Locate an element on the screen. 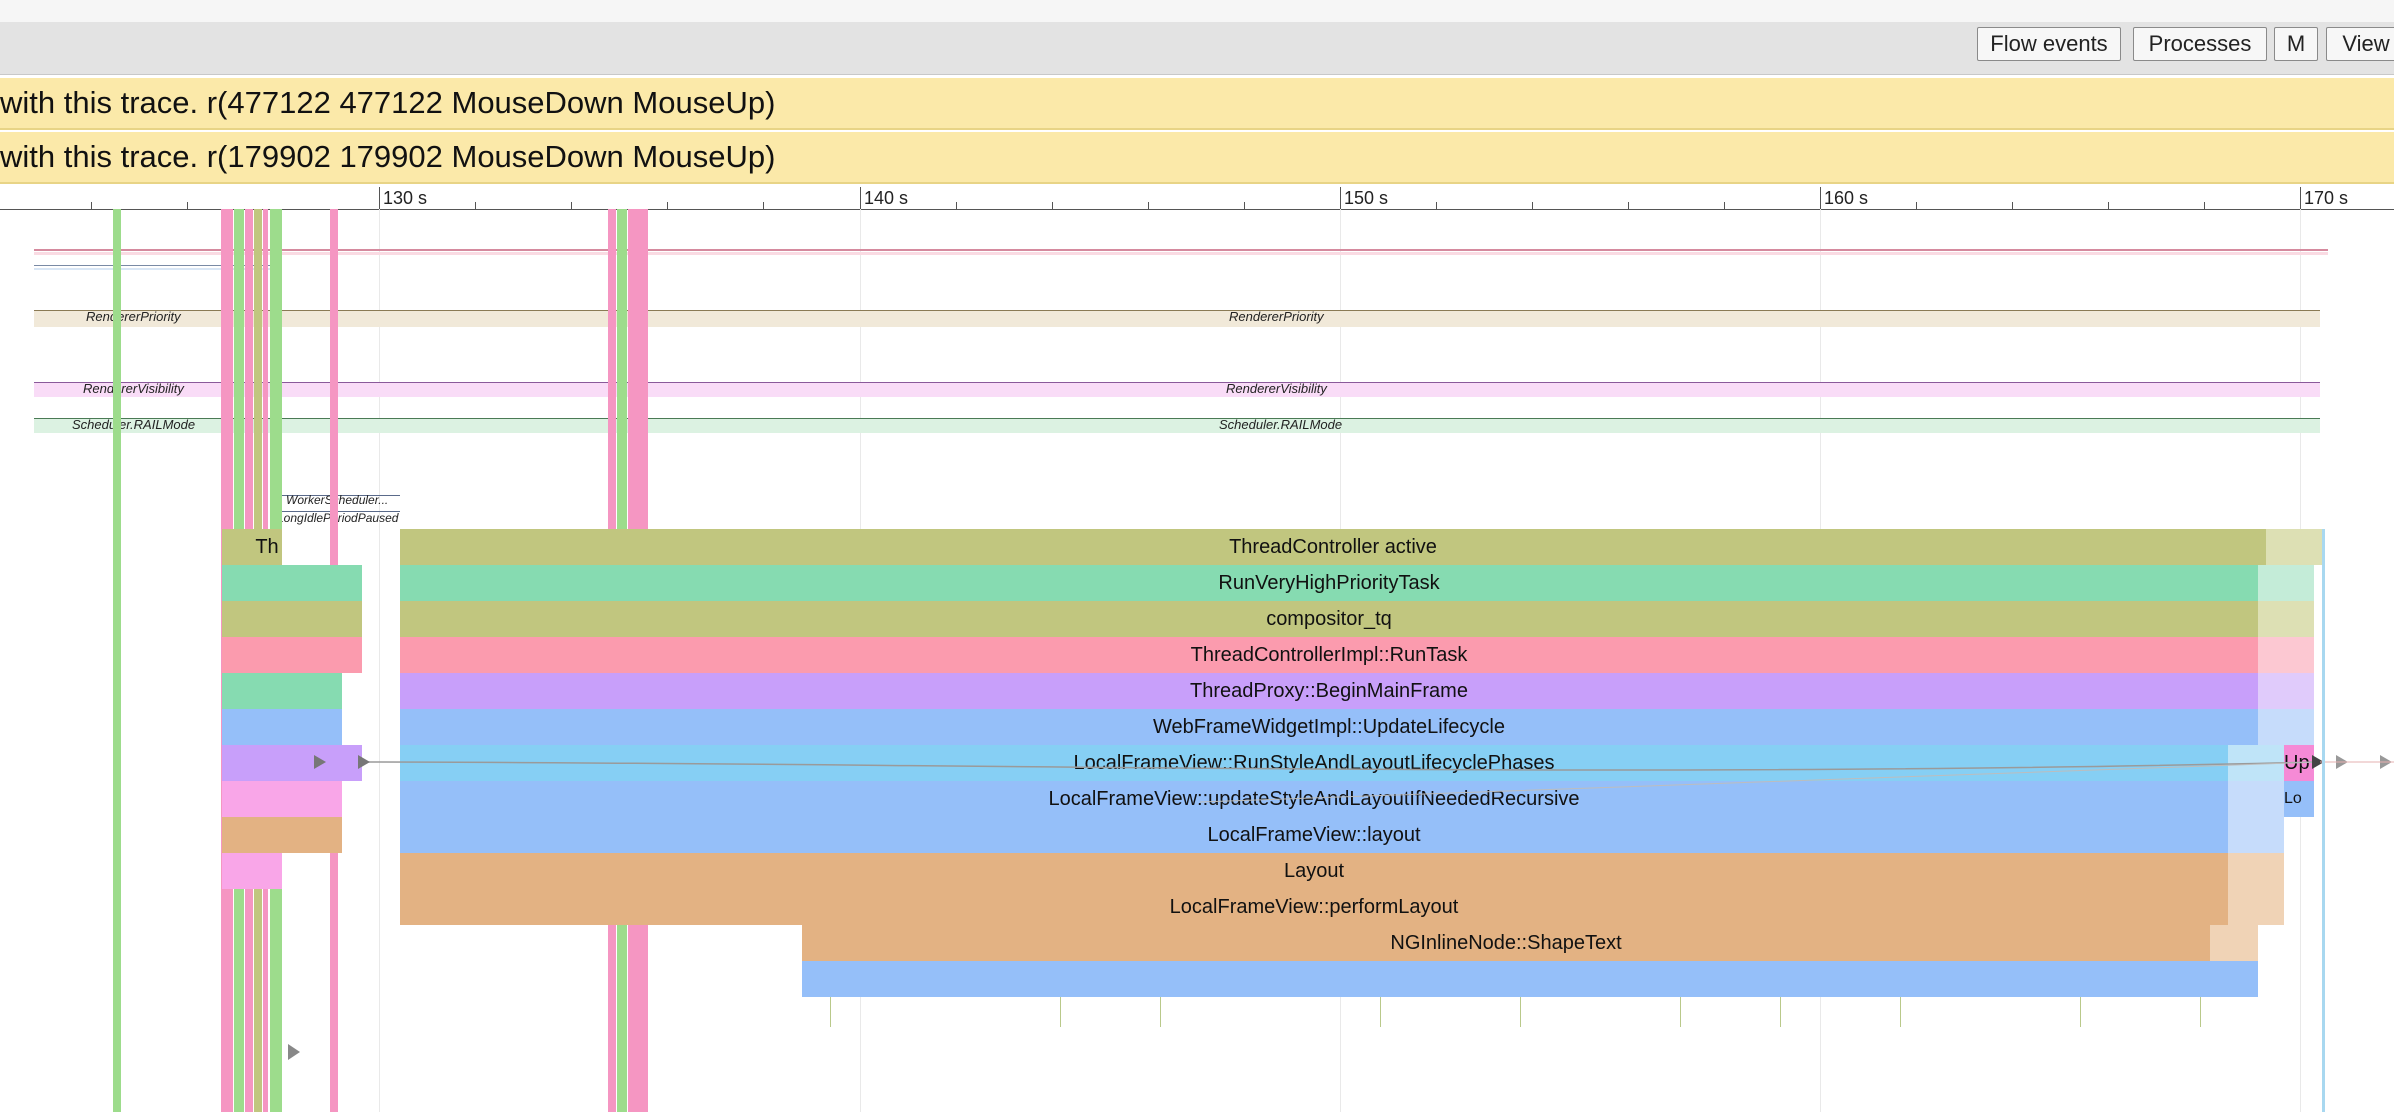  slice-layout: Layout is located at coordinates (1314, 871).